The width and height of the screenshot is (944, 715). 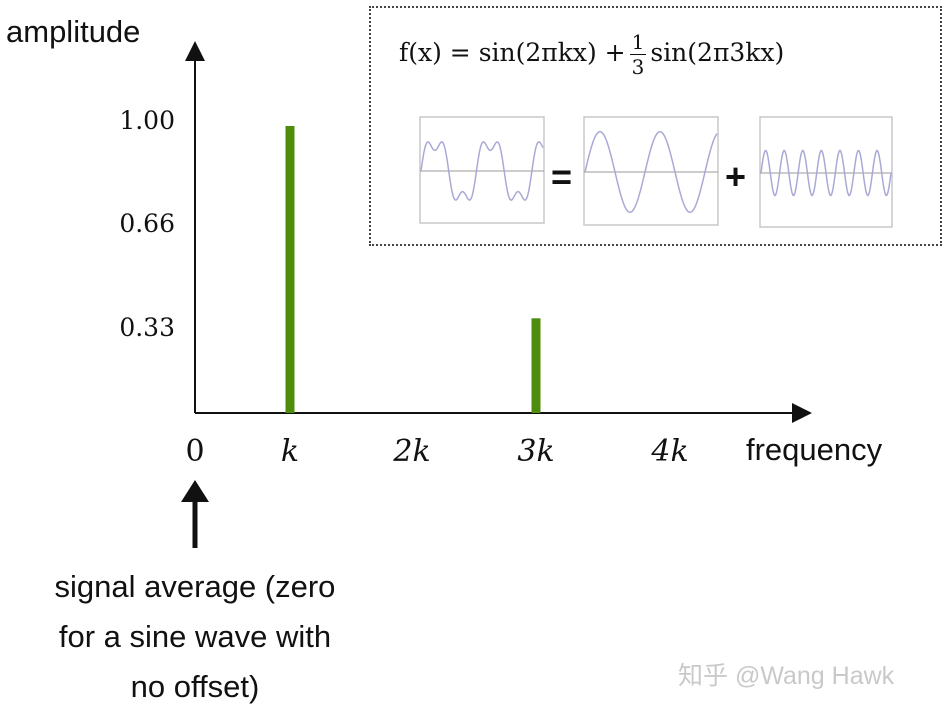 I want to click on signal-average-arrowhead, so click(x=195, y=491).